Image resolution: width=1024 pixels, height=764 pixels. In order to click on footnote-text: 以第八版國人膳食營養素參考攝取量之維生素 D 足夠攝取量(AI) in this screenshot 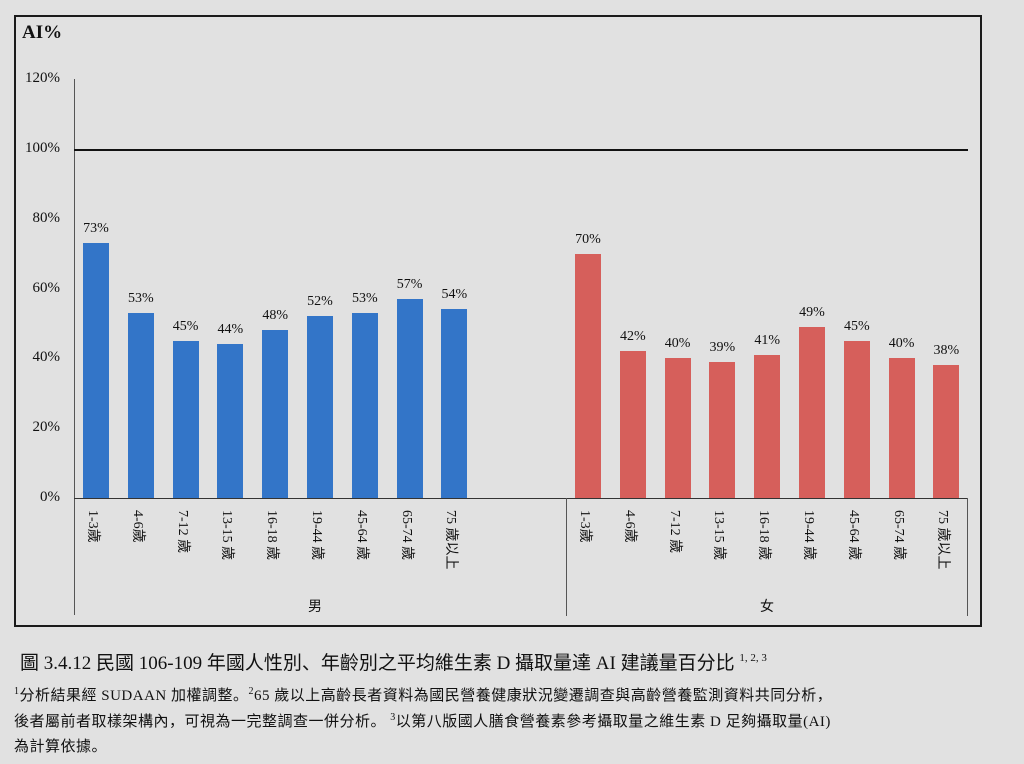, I will do `click(613, 722)`.